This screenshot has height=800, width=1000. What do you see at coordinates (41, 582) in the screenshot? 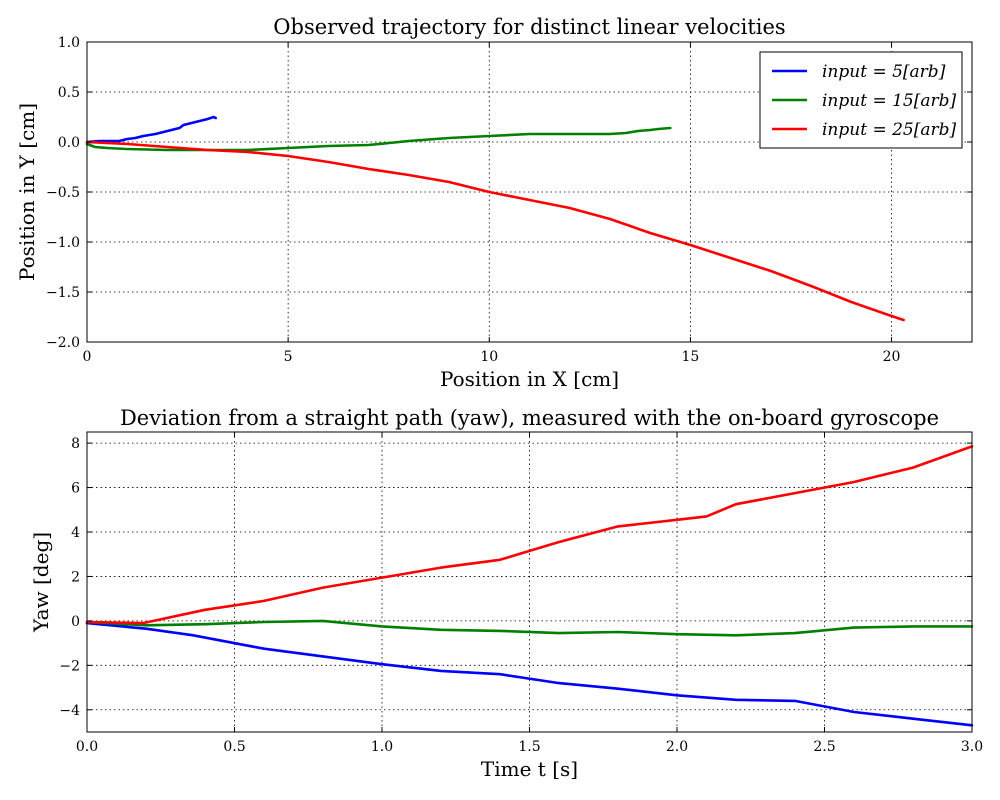
I see `y-axis-label: Yaw [deg]` at bounding box center [41, 582].